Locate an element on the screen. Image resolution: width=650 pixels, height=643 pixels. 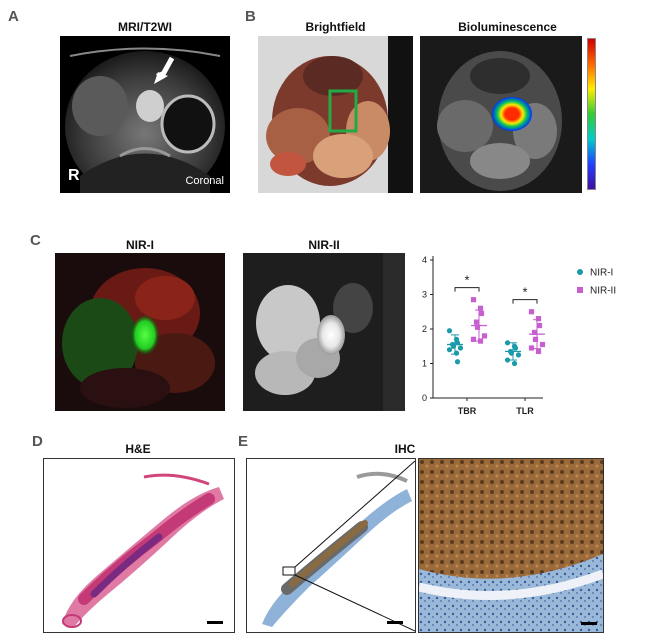
brightfield-svg is located at coordinates (335, 114).